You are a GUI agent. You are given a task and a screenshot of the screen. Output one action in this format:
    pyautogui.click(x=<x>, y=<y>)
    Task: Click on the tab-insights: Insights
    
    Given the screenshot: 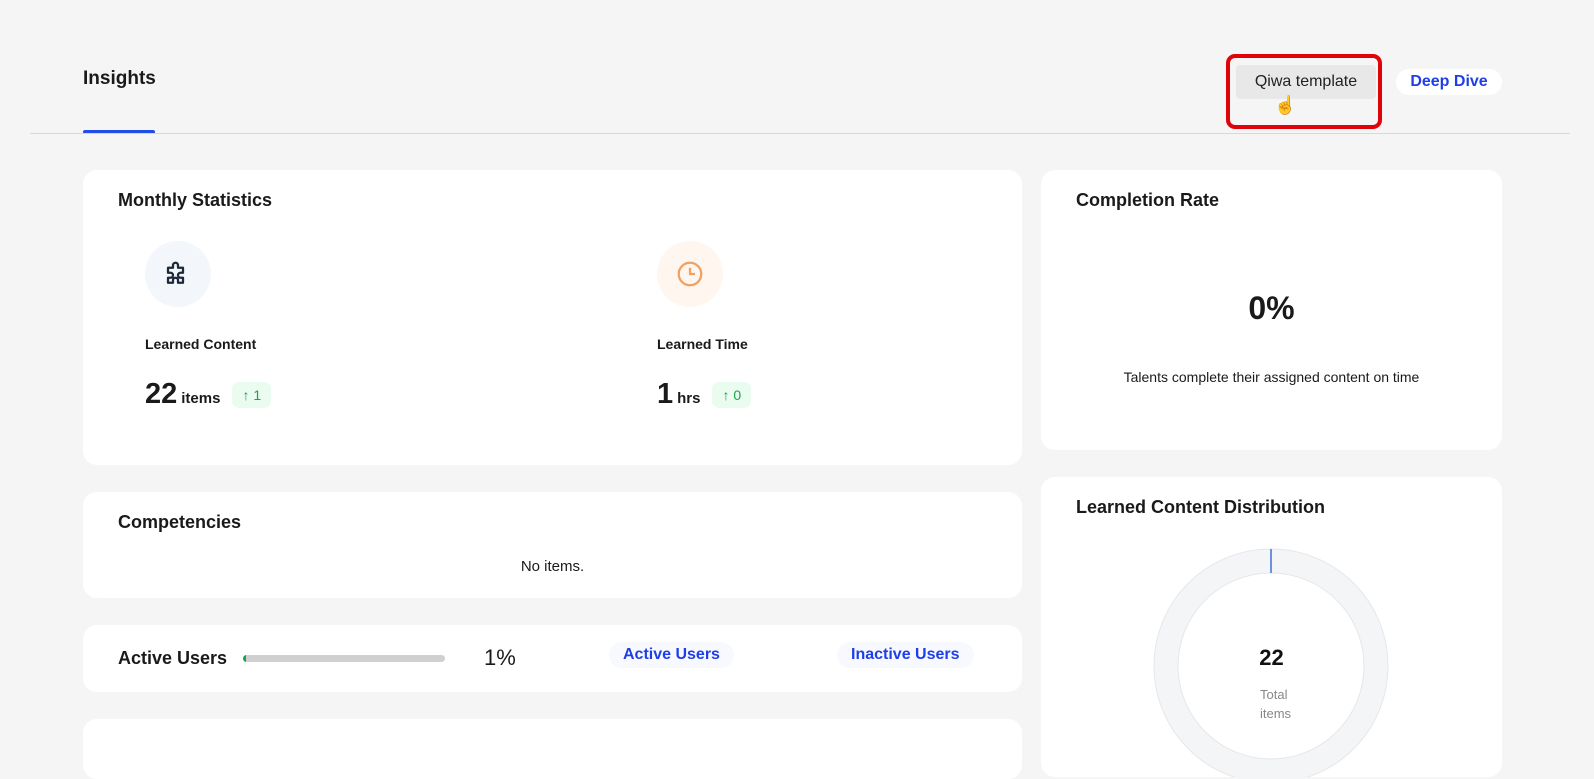 What is the action you would take?
    pyautogui.click(x=119, y=78)
    